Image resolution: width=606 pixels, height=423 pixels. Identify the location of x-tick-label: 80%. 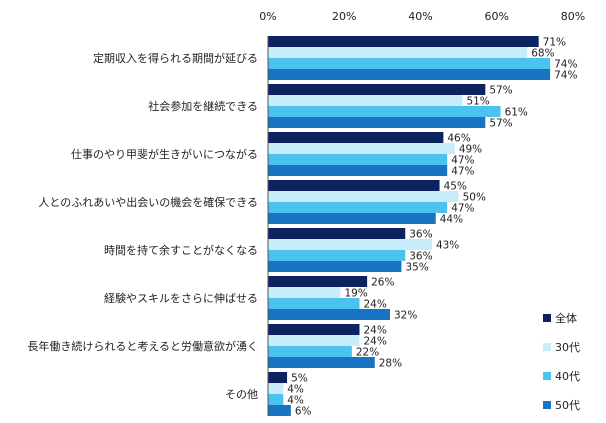
(573, 16).